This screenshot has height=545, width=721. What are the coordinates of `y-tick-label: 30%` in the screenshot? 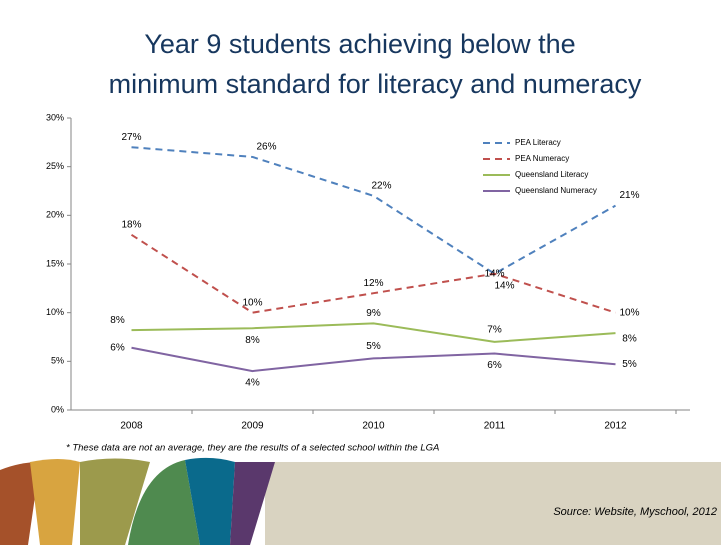 It's located at (55, 117).